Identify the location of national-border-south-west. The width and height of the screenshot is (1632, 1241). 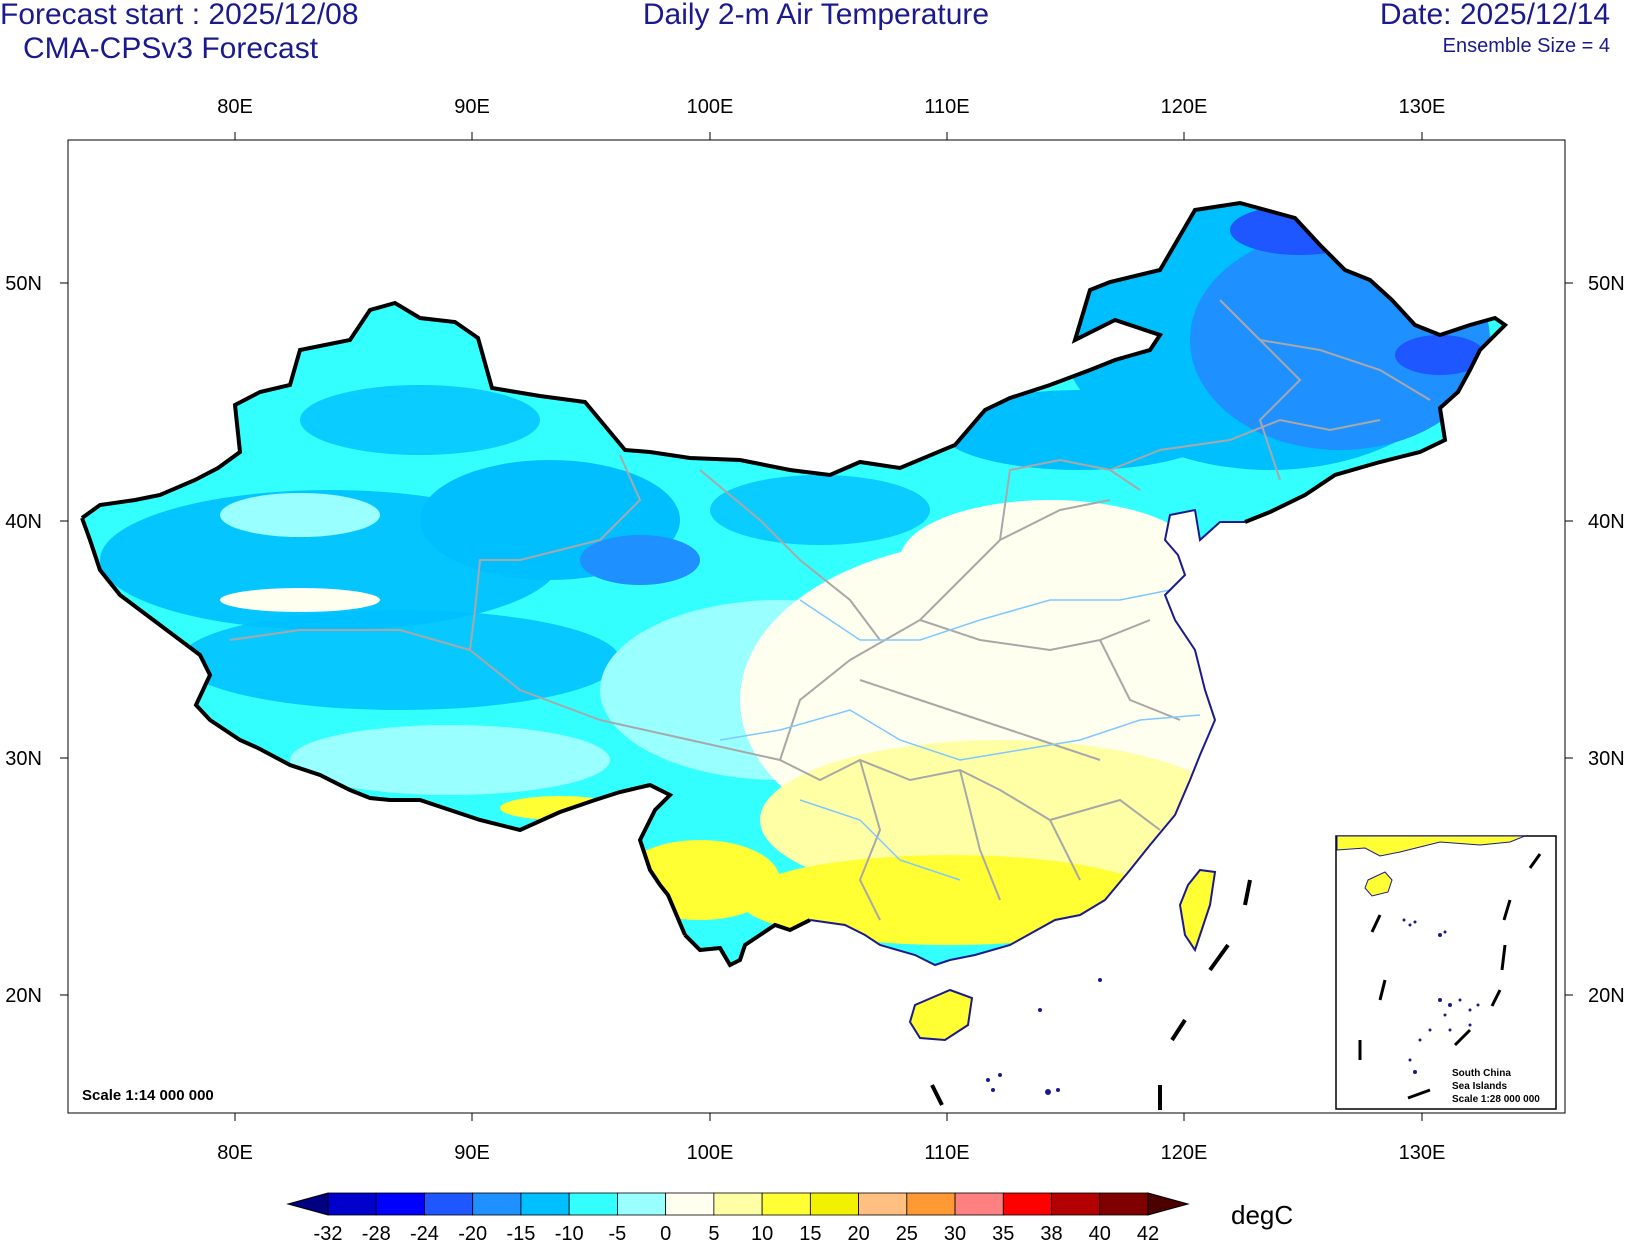
(383, 726).